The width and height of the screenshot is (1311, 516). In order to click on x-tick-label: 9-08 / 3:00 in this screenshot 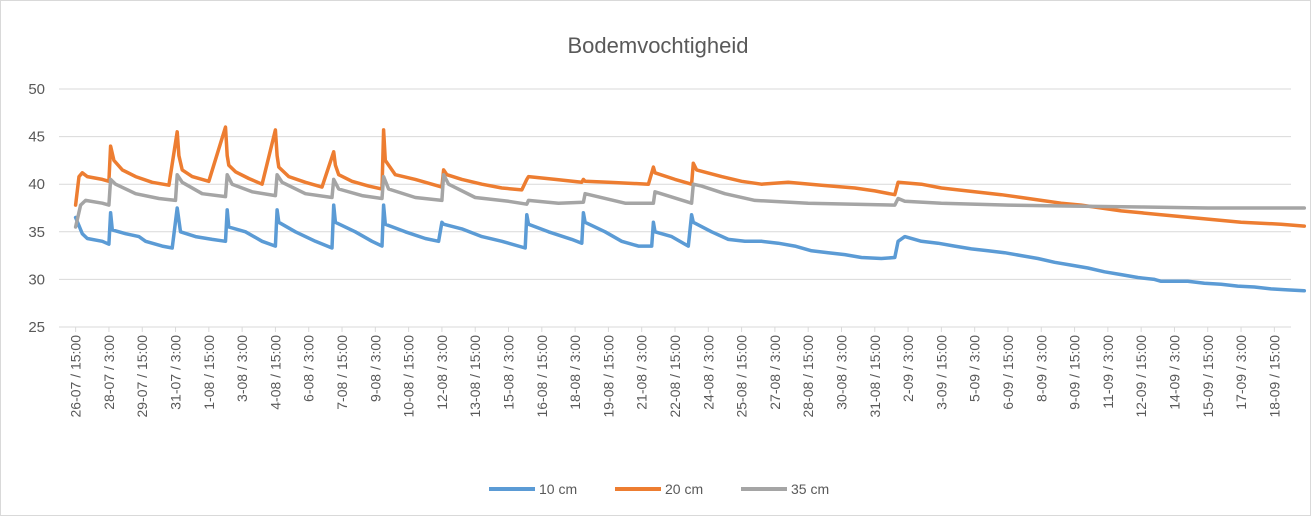, I will do `click(375, 368)`.